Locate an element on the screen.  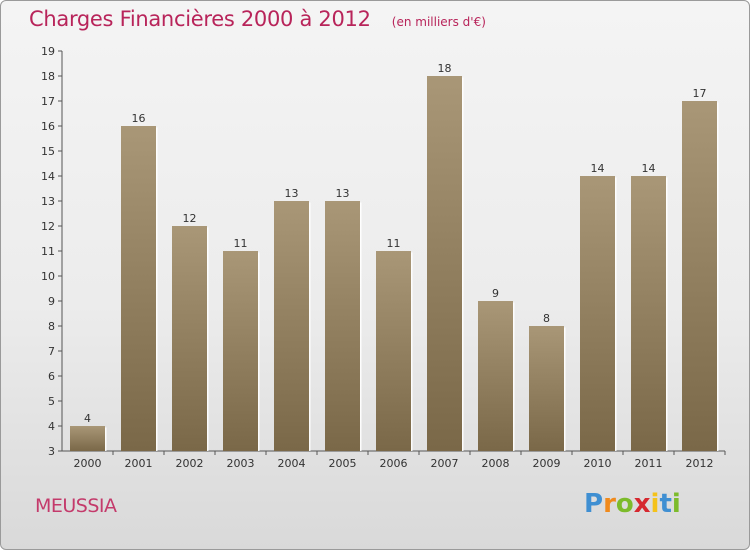
y-tick-label: 17 is located at coordinates (48, 101).